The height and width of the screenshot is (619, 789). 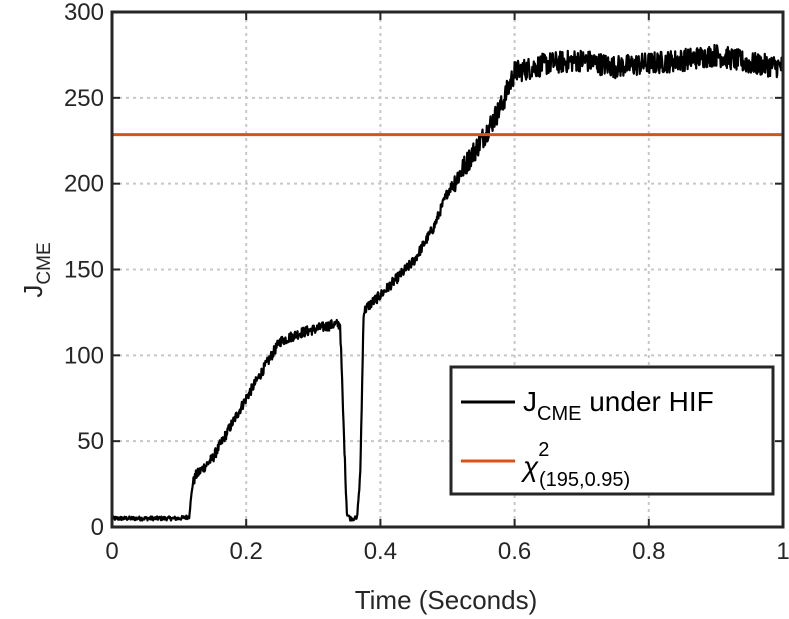 What do you see at coordinates (84, 98) in the screenshot?
I see `y-tick-label-5: 250` at bounding box center [84, 98].